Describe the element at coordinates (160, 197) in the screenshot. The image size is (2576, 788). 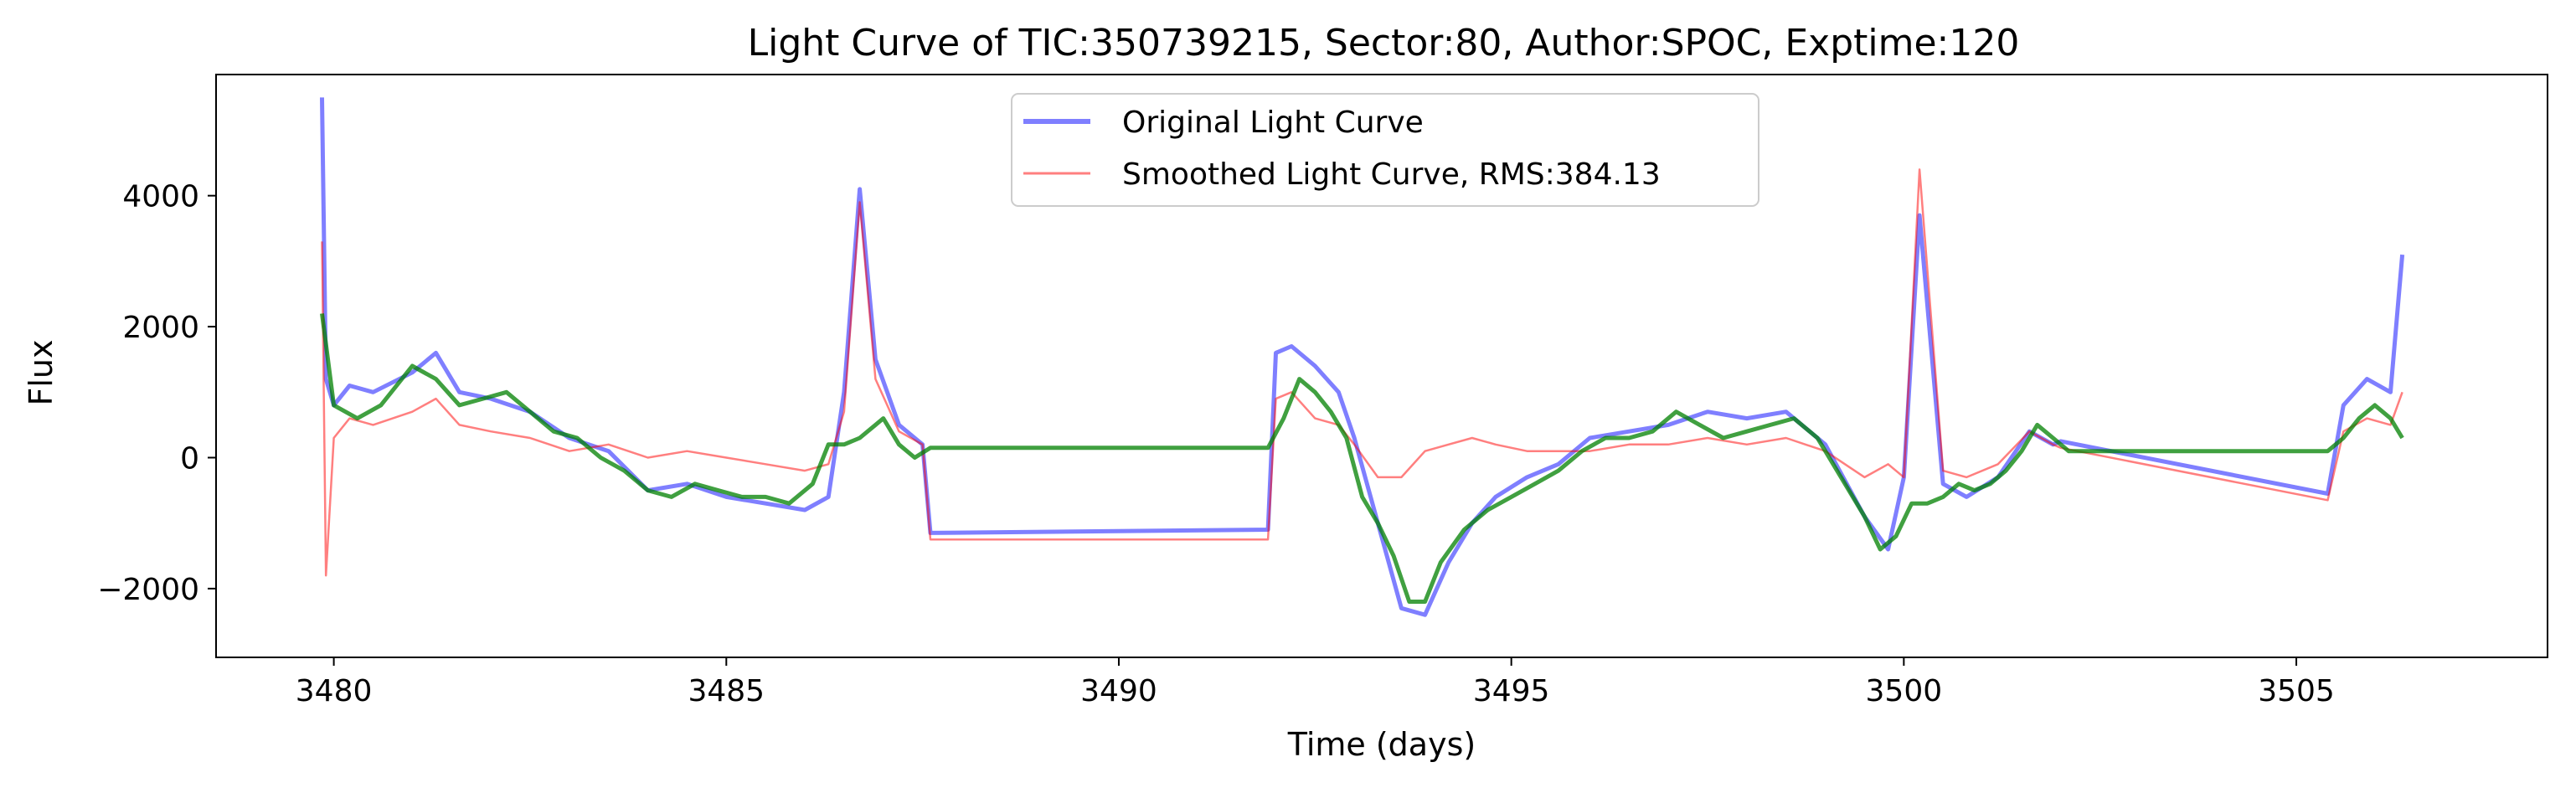
I see `y-tick-label: 4000` at that location.